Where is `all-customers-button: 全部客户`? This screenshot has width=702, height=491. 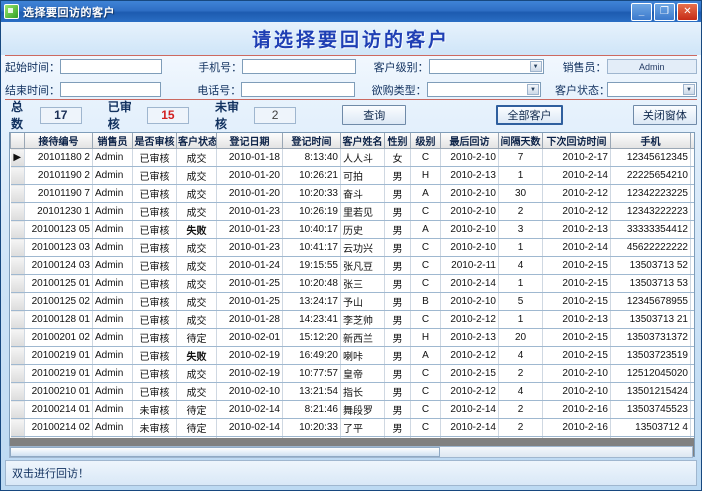
all-customers-button: 全部客户 is located at coordinates (529, 115).